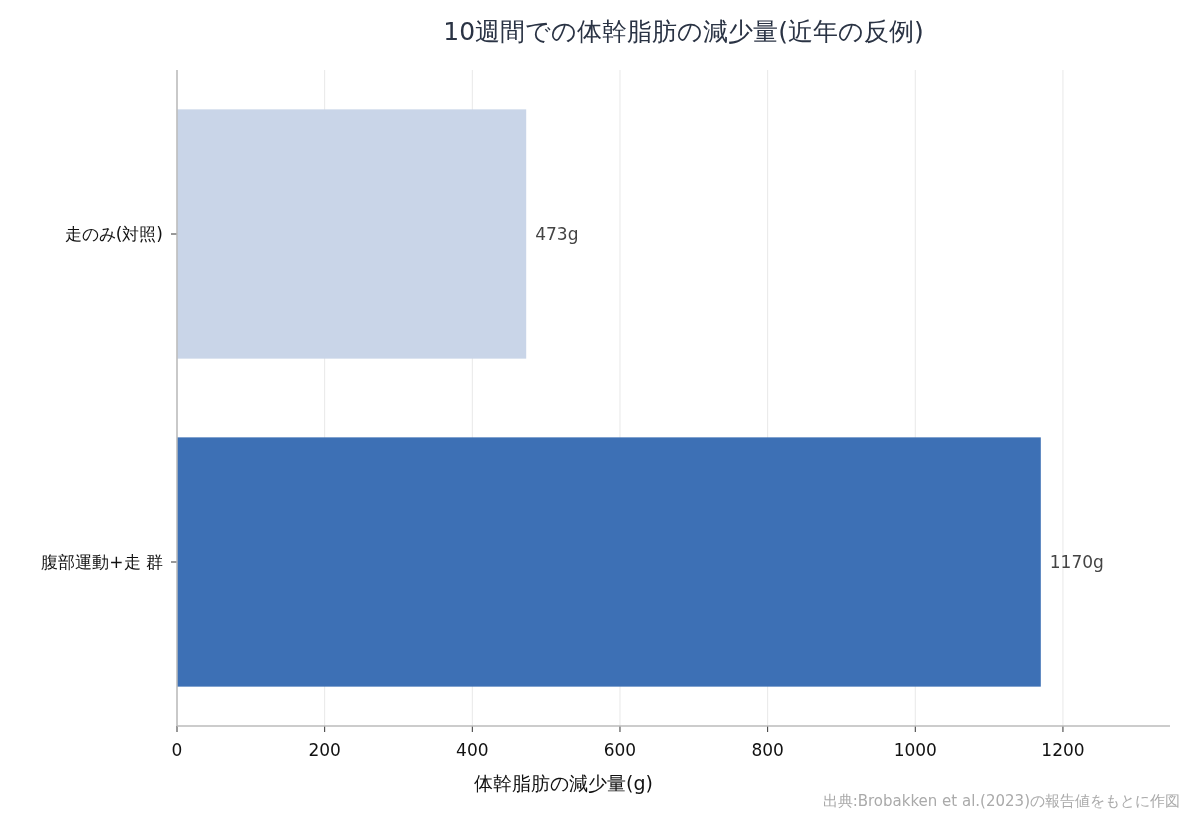 The image size is (1195, 824). I want to click on x-tick-label: 200, so click(324, 750).